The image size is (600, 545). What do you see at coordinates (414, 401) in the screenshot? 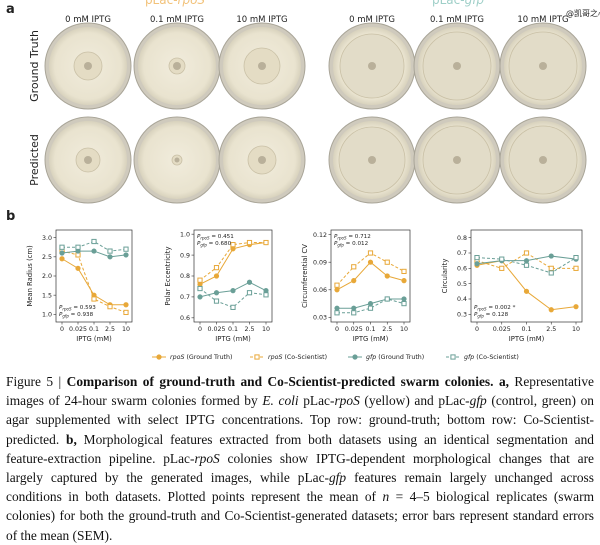
I see `caption-text: (yellow) and pLac-` at bounding box center [414, 401].